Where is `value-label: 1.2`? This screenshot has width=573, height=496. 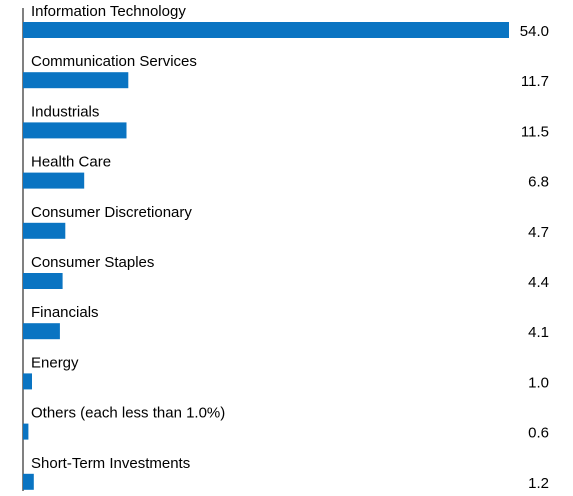 value-label: 1.2 is located at coordinates (538, 483).